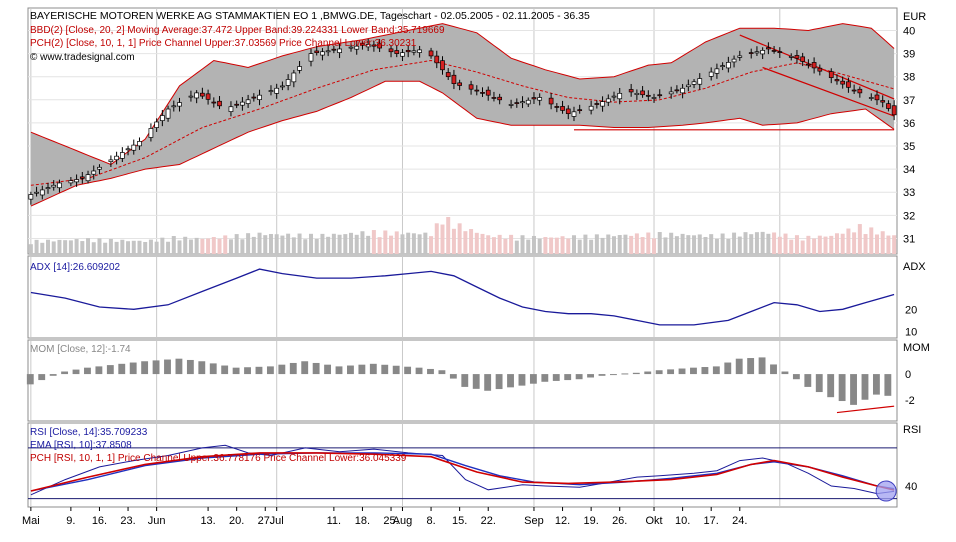 The height and width of the screenshot is (542, 956). Describe the element at coordinates (739, 521) in the screenshot. I see `x-tick-label: 24.` at that location.